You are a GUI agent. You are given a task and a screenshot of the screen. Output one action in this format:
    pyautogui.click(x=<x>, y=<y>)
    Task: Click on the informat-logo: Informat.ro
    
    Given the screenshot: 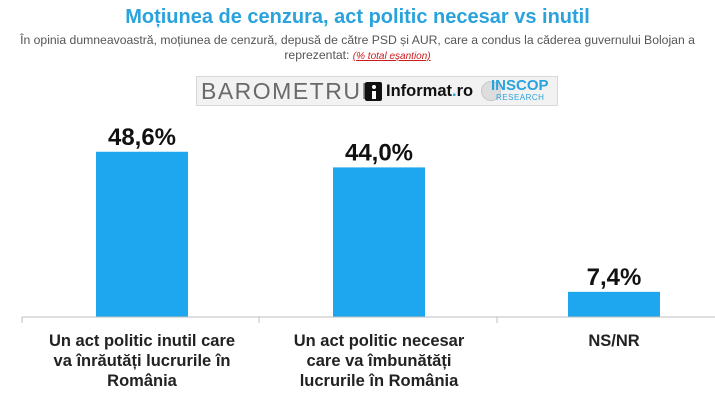 What is the action you would take?
    pyautogui.click(x=429, y=91)
    